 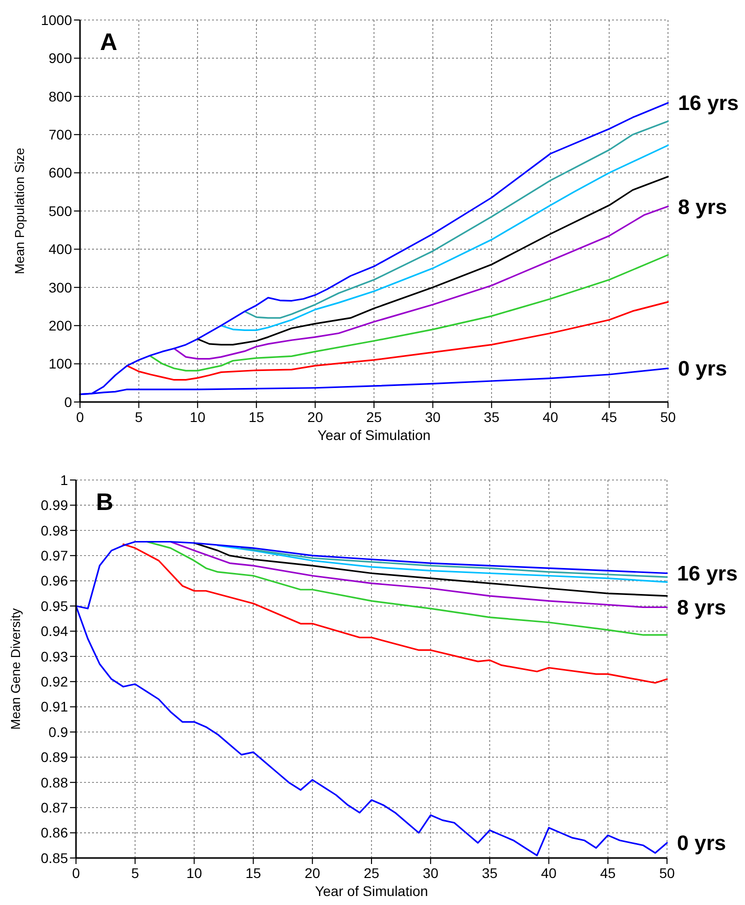 I want to click on y-axis-title: Mean Population Size, so click(x=19, y=211).